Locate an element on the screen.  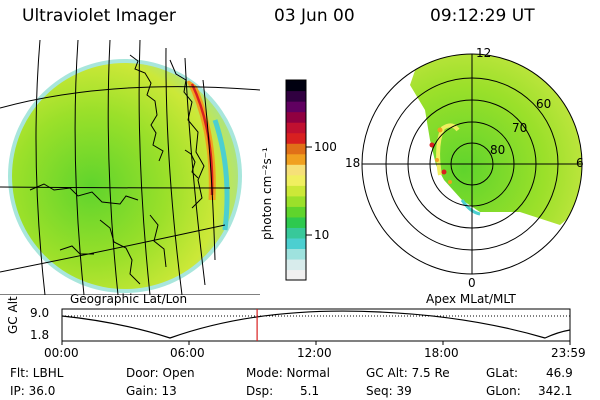
info-glat-value: 46.9 is located at coordinates (559, 373).